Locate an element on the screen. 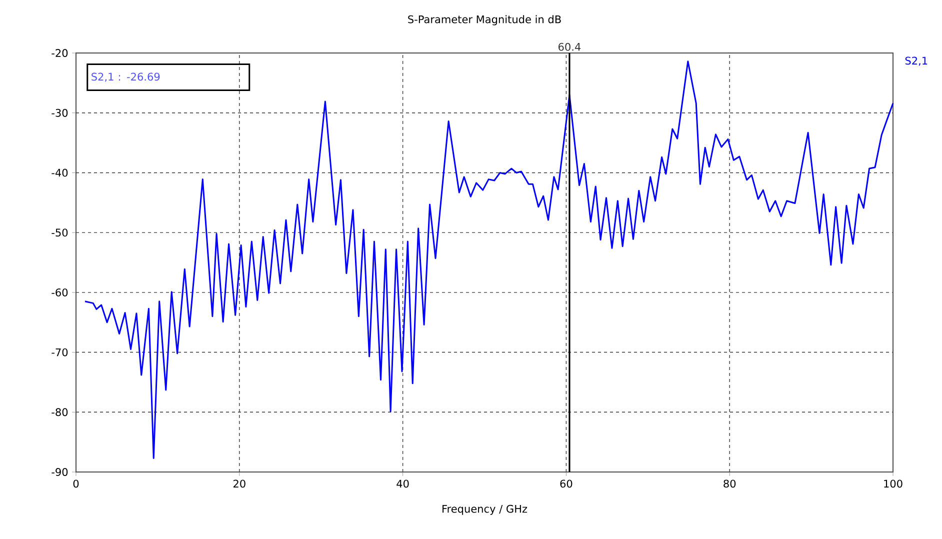  text: S2,1 is located at coordinates (916, 61).